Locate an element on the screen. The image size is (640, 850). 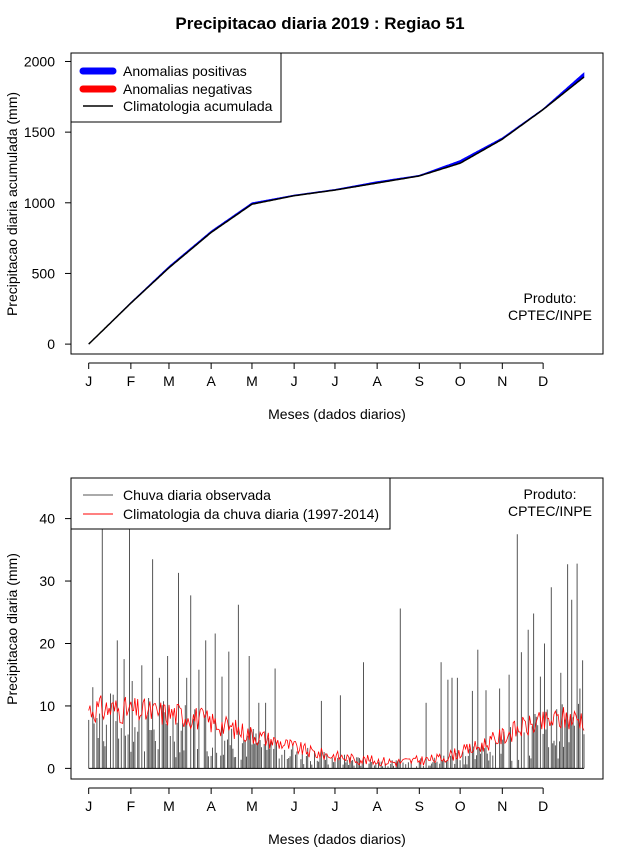
climatology-daily-line is located at coordinates (336, 731).